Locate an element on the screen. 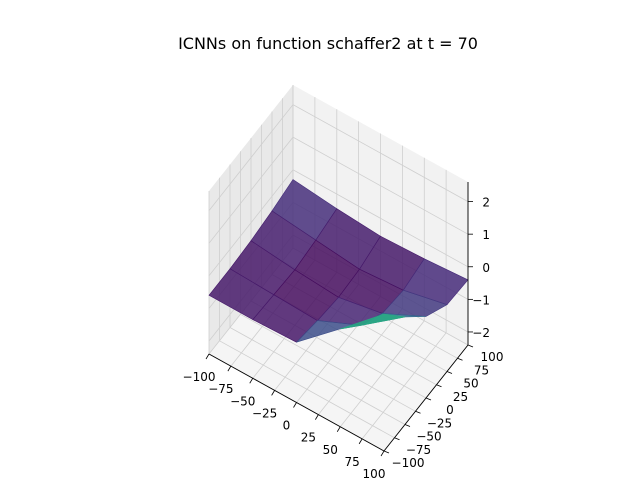 This screenshot has width=640, height=480. x-tick-label: −100 is located at coordinates (199, 377).